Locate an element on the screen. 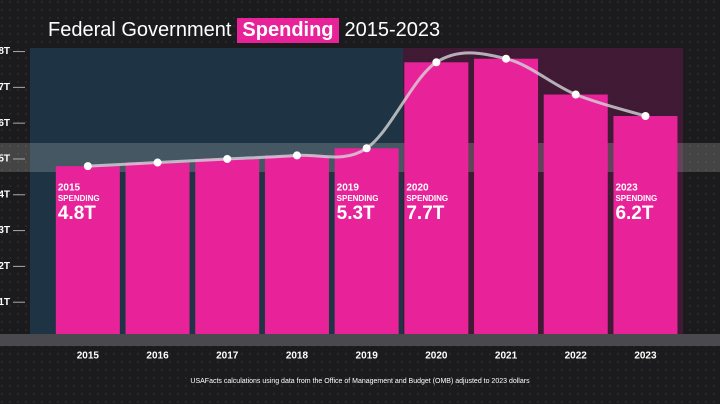 This screenshot has height=404, width=720. x-tick-label: 2021 is located at coordinates (506, 356).